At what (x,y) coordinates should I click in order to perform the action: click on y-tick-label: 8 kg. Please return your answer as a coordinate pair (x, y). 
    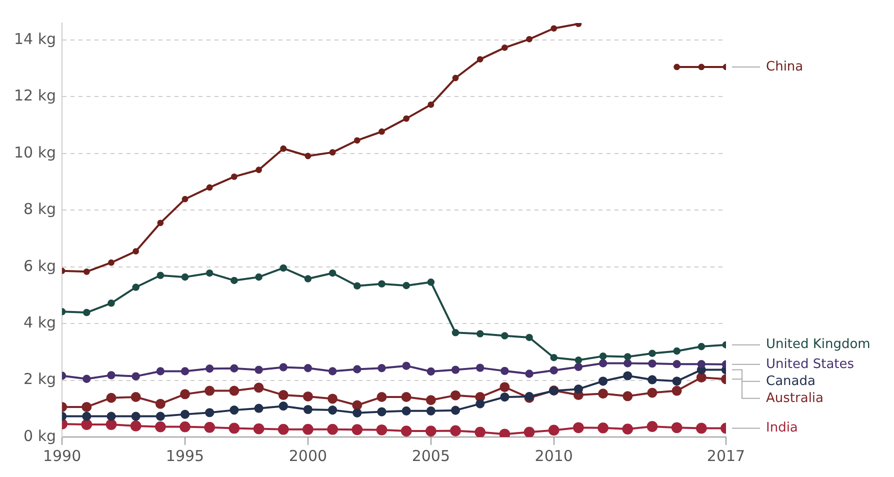
    Looking at the image, I should click on (40, 209).